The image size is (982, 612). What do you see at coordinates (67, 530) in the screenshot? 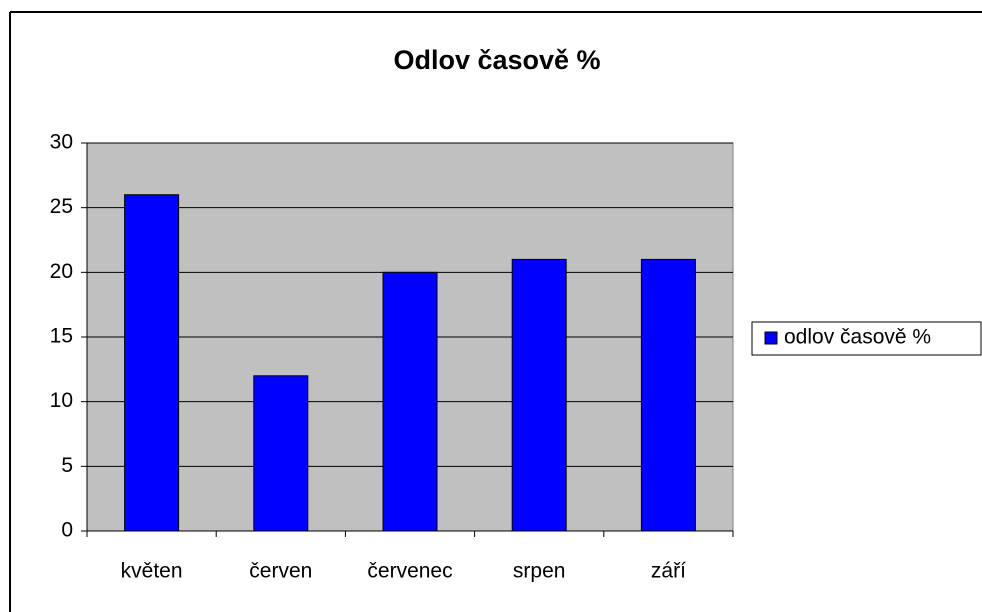
I see `y-tick-label: 0` at bounding box center [67, 530].